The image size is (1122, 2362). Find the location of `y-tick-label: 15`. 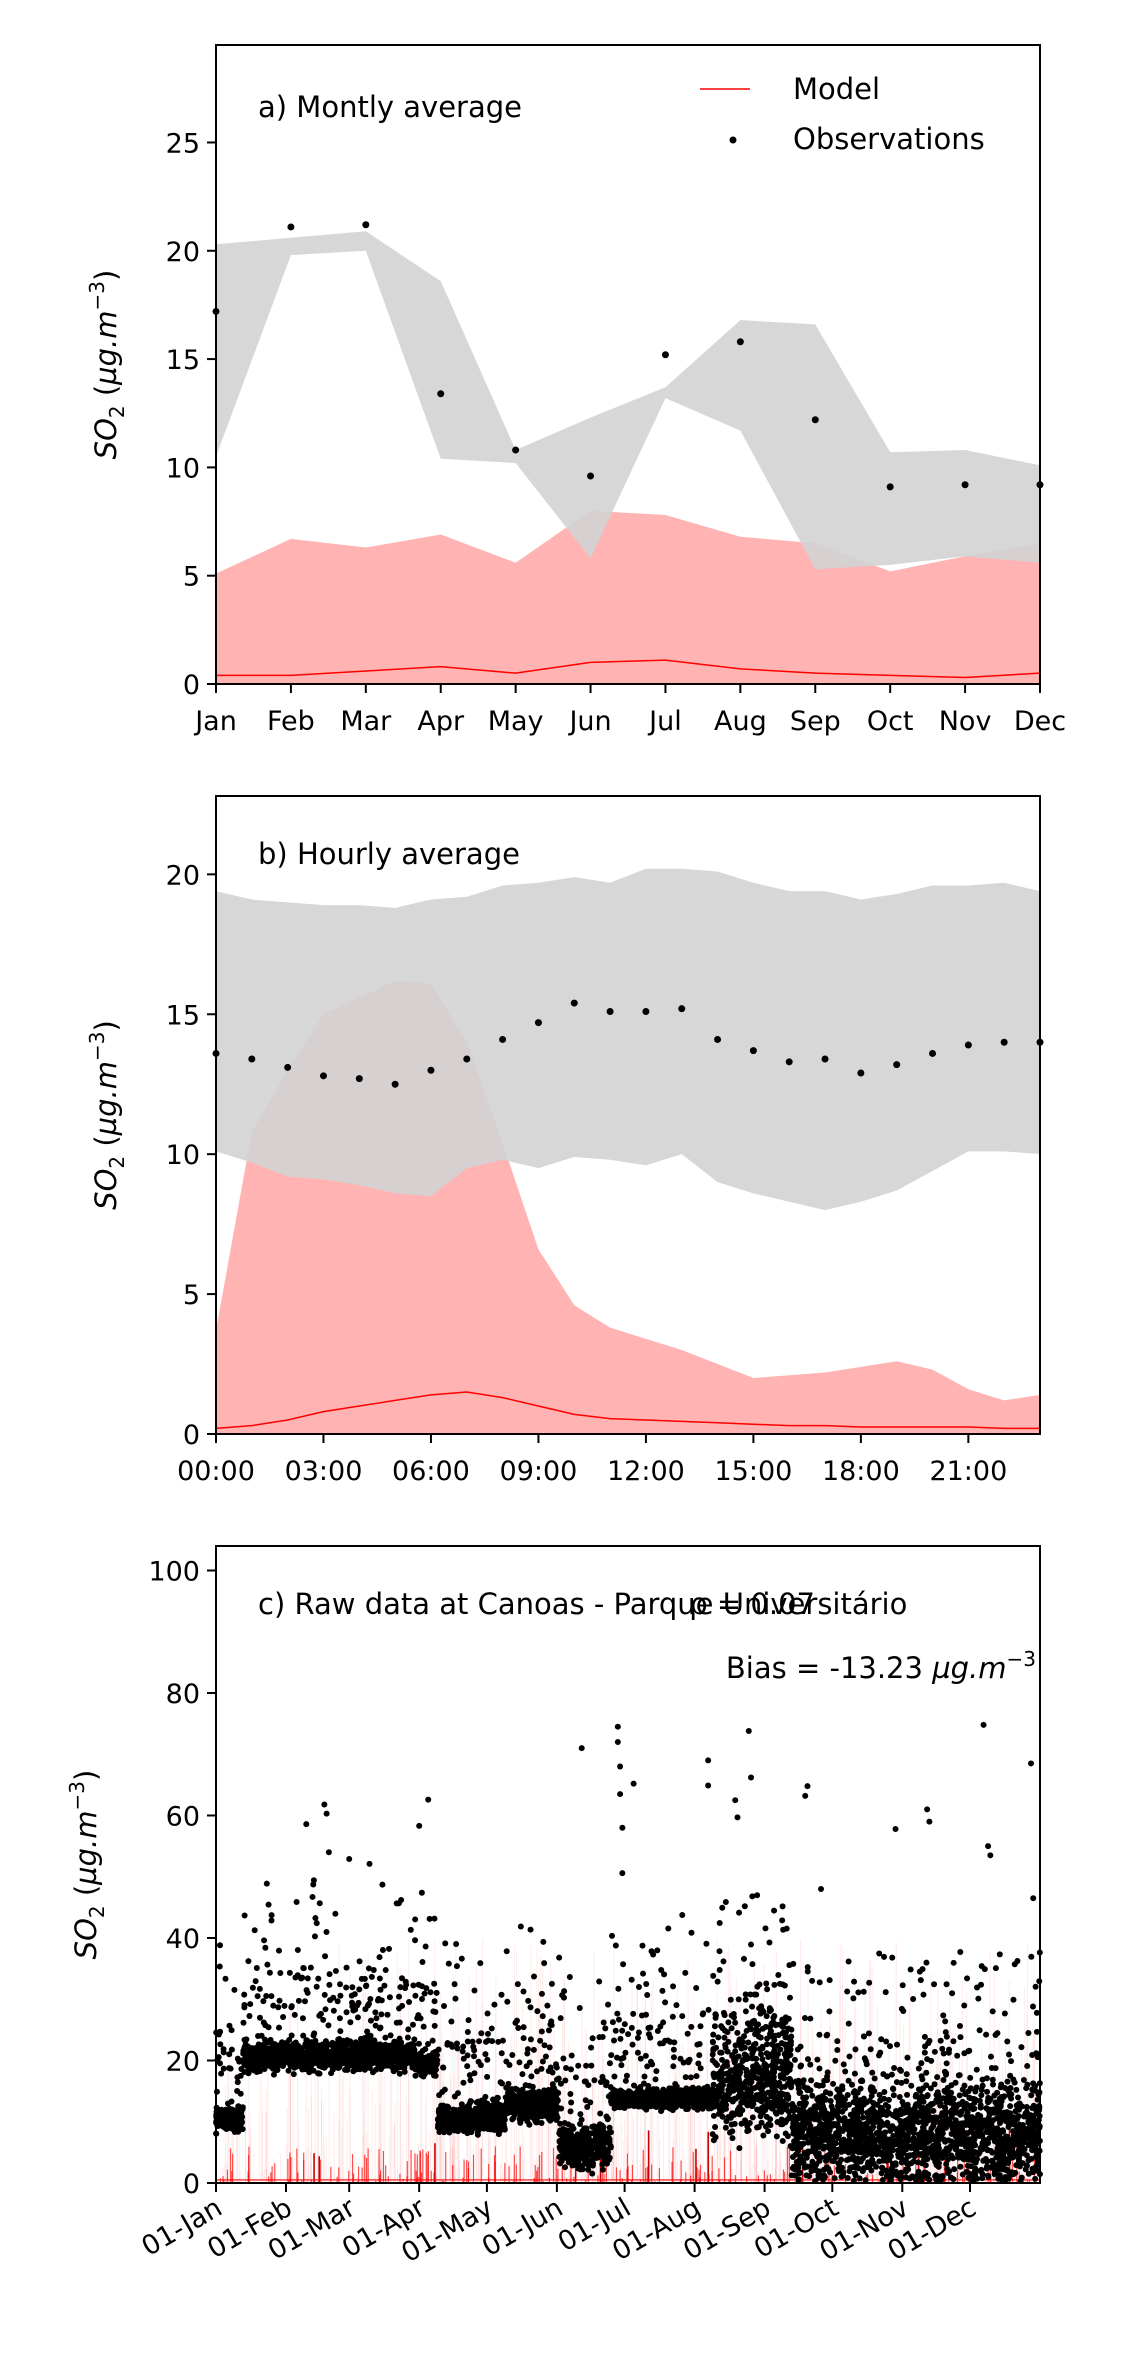

y-tick-label: 15 is located at coordinates (183, 1015).